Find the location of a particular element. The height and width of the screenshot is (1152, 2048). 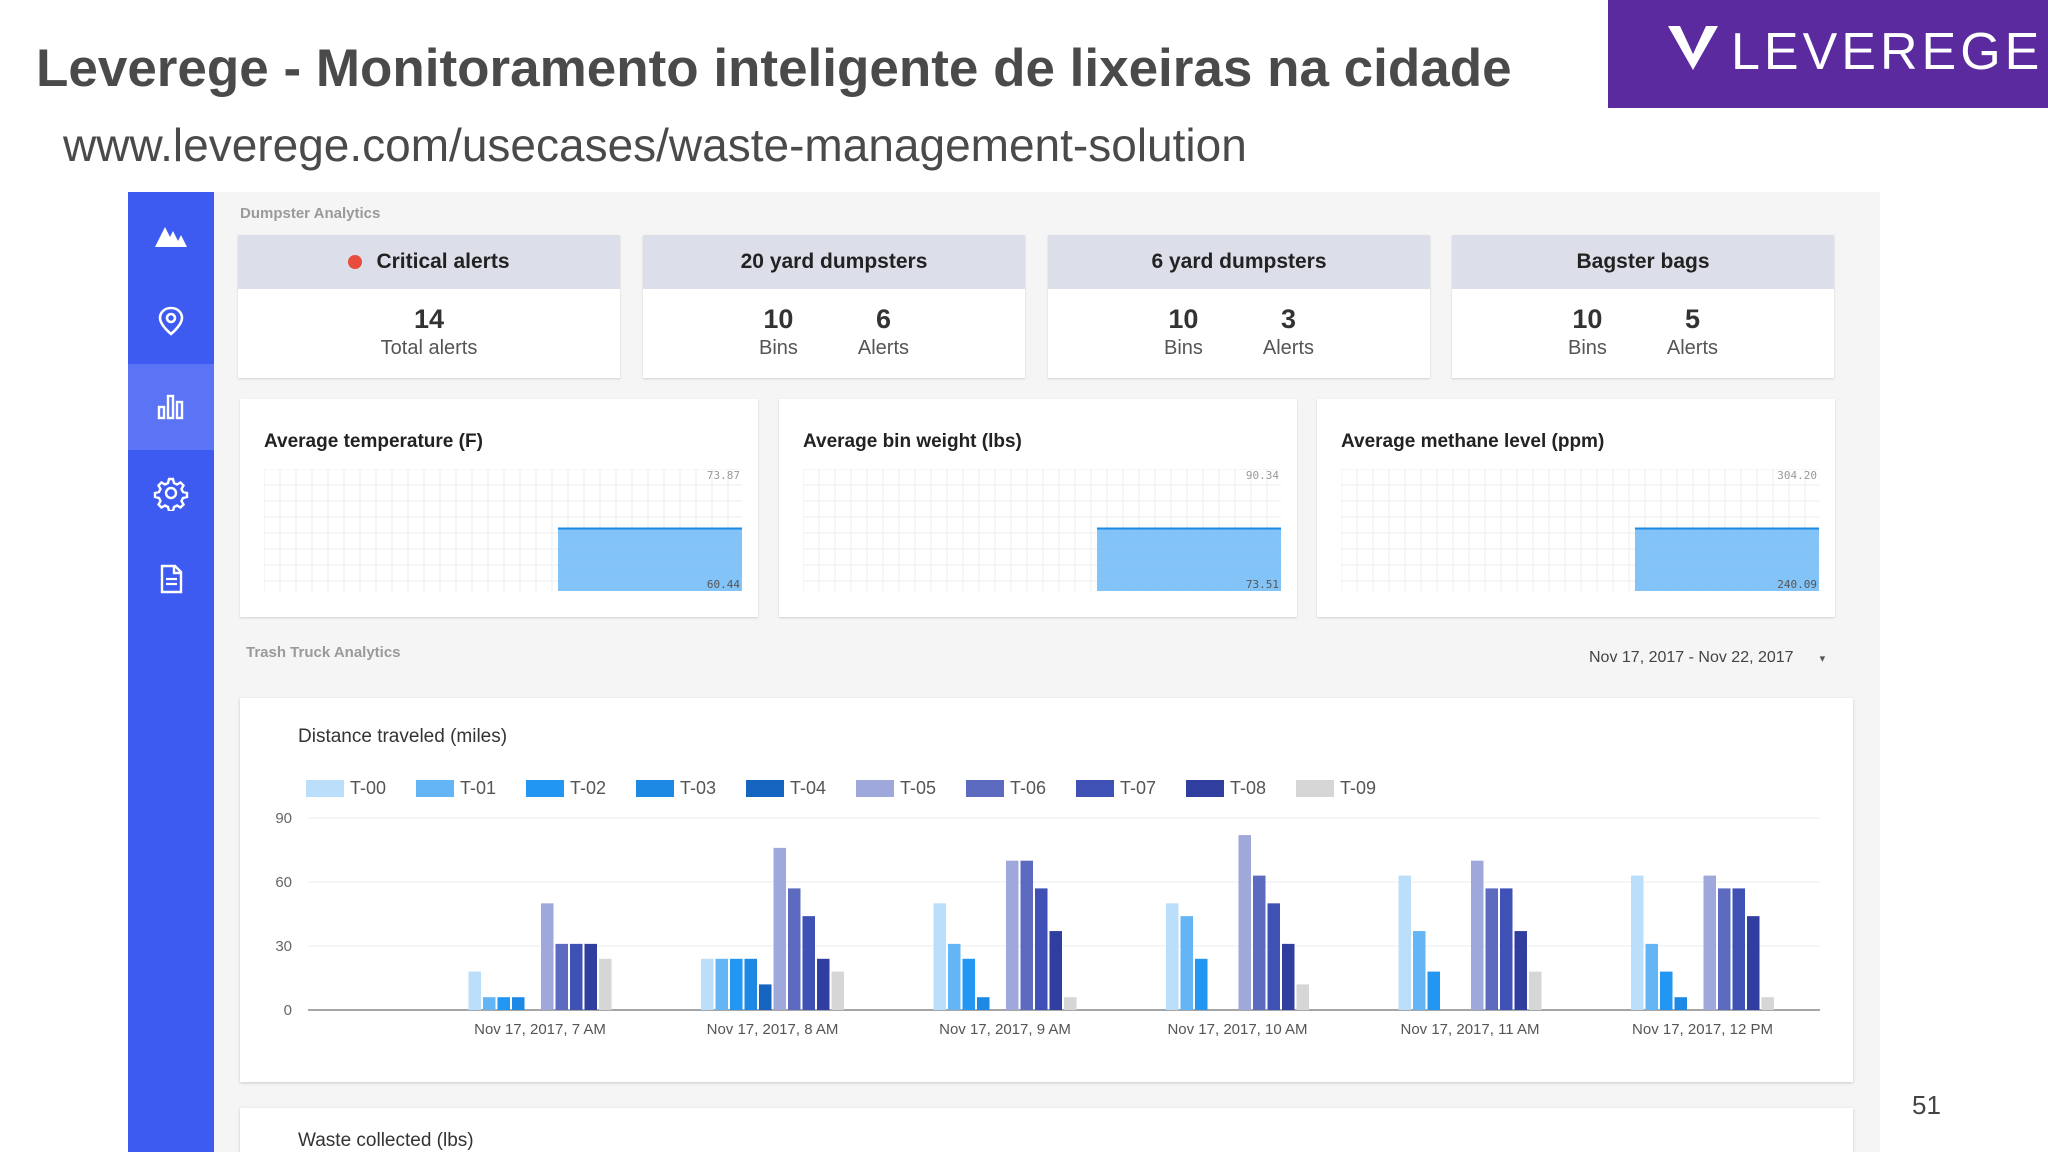

metric-chart: 73.87 60.44 is located at coordinates (503, 530).